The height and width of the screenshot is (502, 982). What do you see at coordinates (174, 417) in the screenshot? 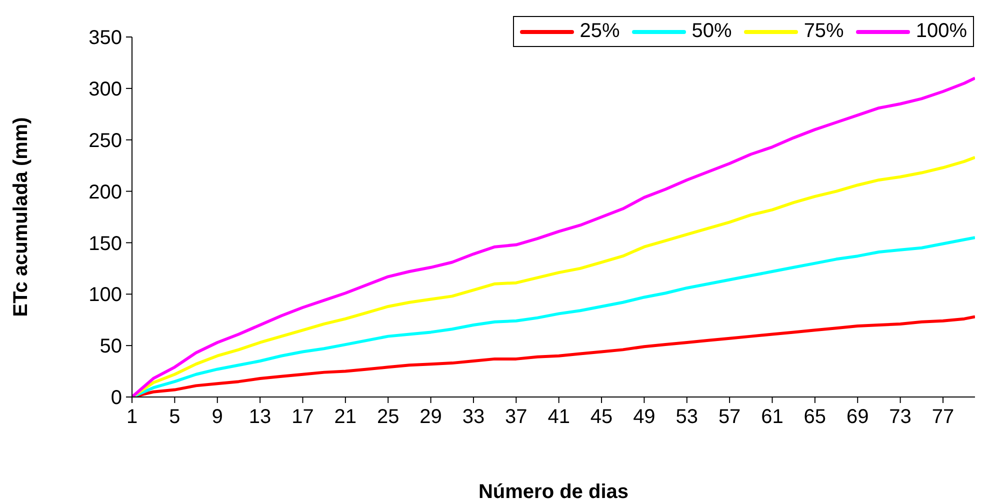
I see `x-tick-label: 5` at bounding box center [174, 417].